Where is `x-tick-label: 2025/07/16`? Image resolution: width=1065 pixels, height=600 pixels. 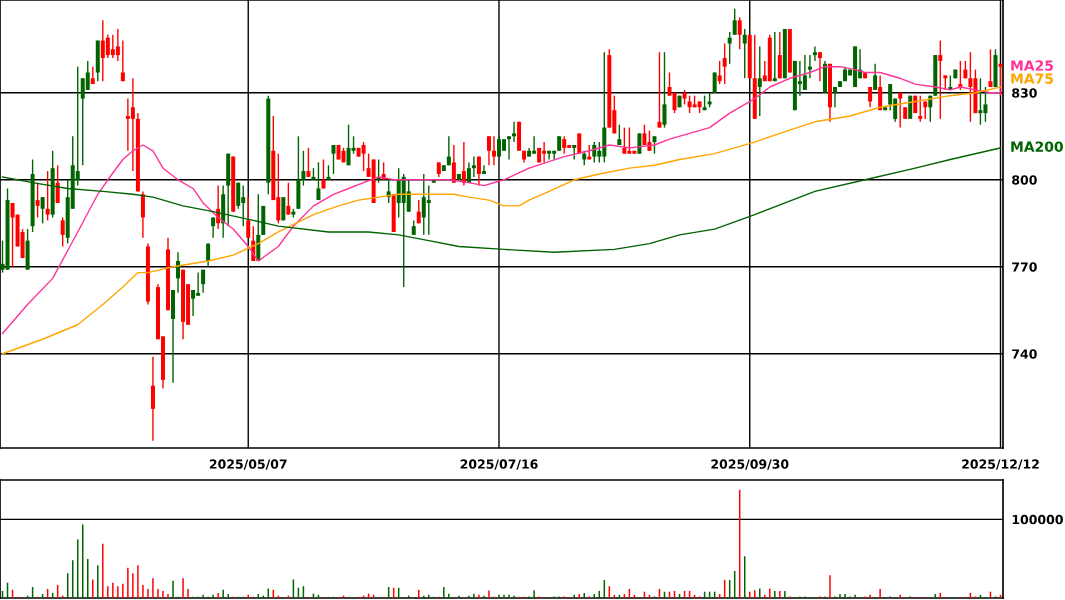 x-tick-label: 2025/07/16 is located at coordinates (499, 464).